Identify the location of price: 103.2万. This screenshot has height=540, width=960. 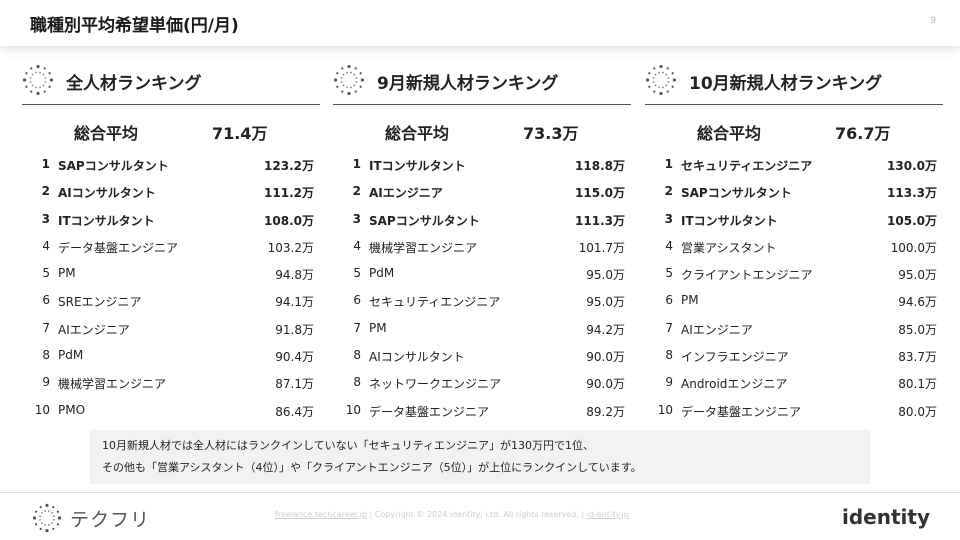
(290, 247).